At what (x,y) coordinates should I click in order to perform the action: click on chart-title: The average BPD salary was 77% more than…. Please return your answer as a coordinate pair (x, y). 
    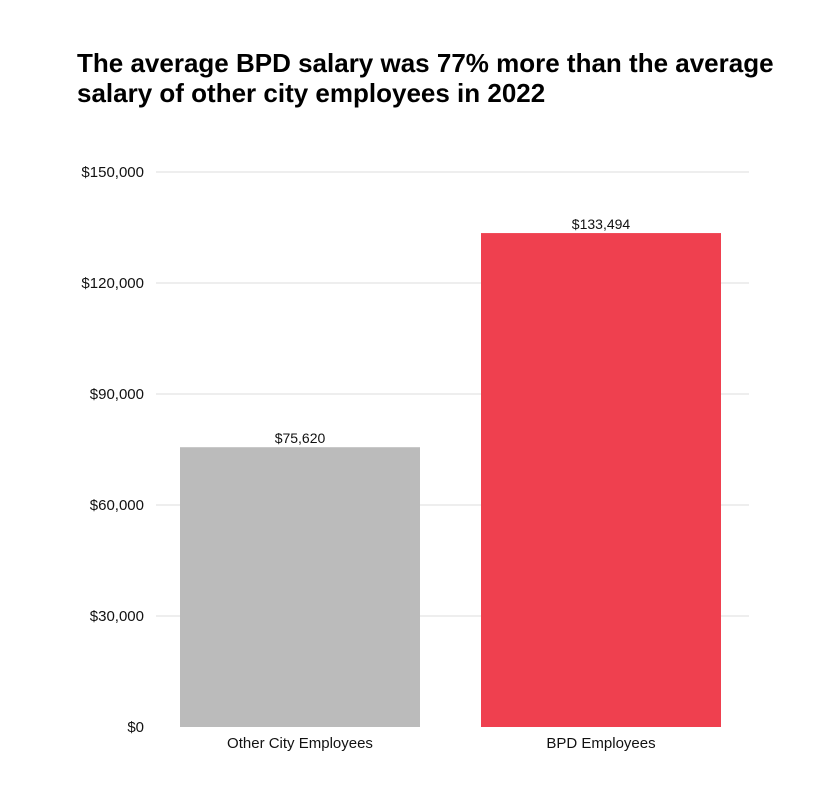
    Looking at the image, I should click on (425, 78).